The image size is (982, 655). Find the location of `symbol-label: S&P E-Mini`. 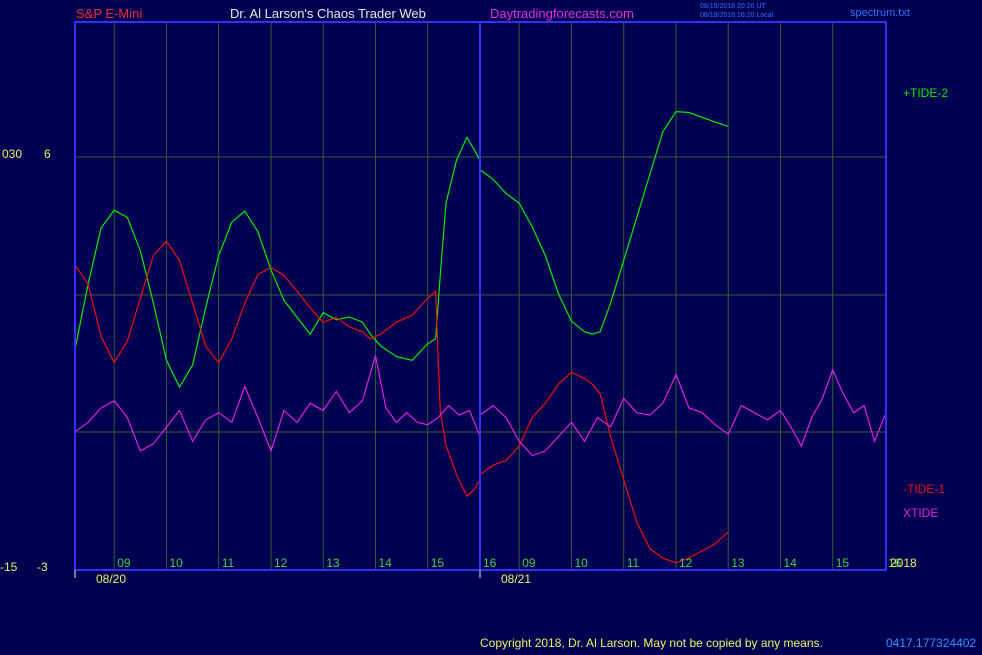

symbol-label: S&P E-Mini is located at coordinates (109, 13).